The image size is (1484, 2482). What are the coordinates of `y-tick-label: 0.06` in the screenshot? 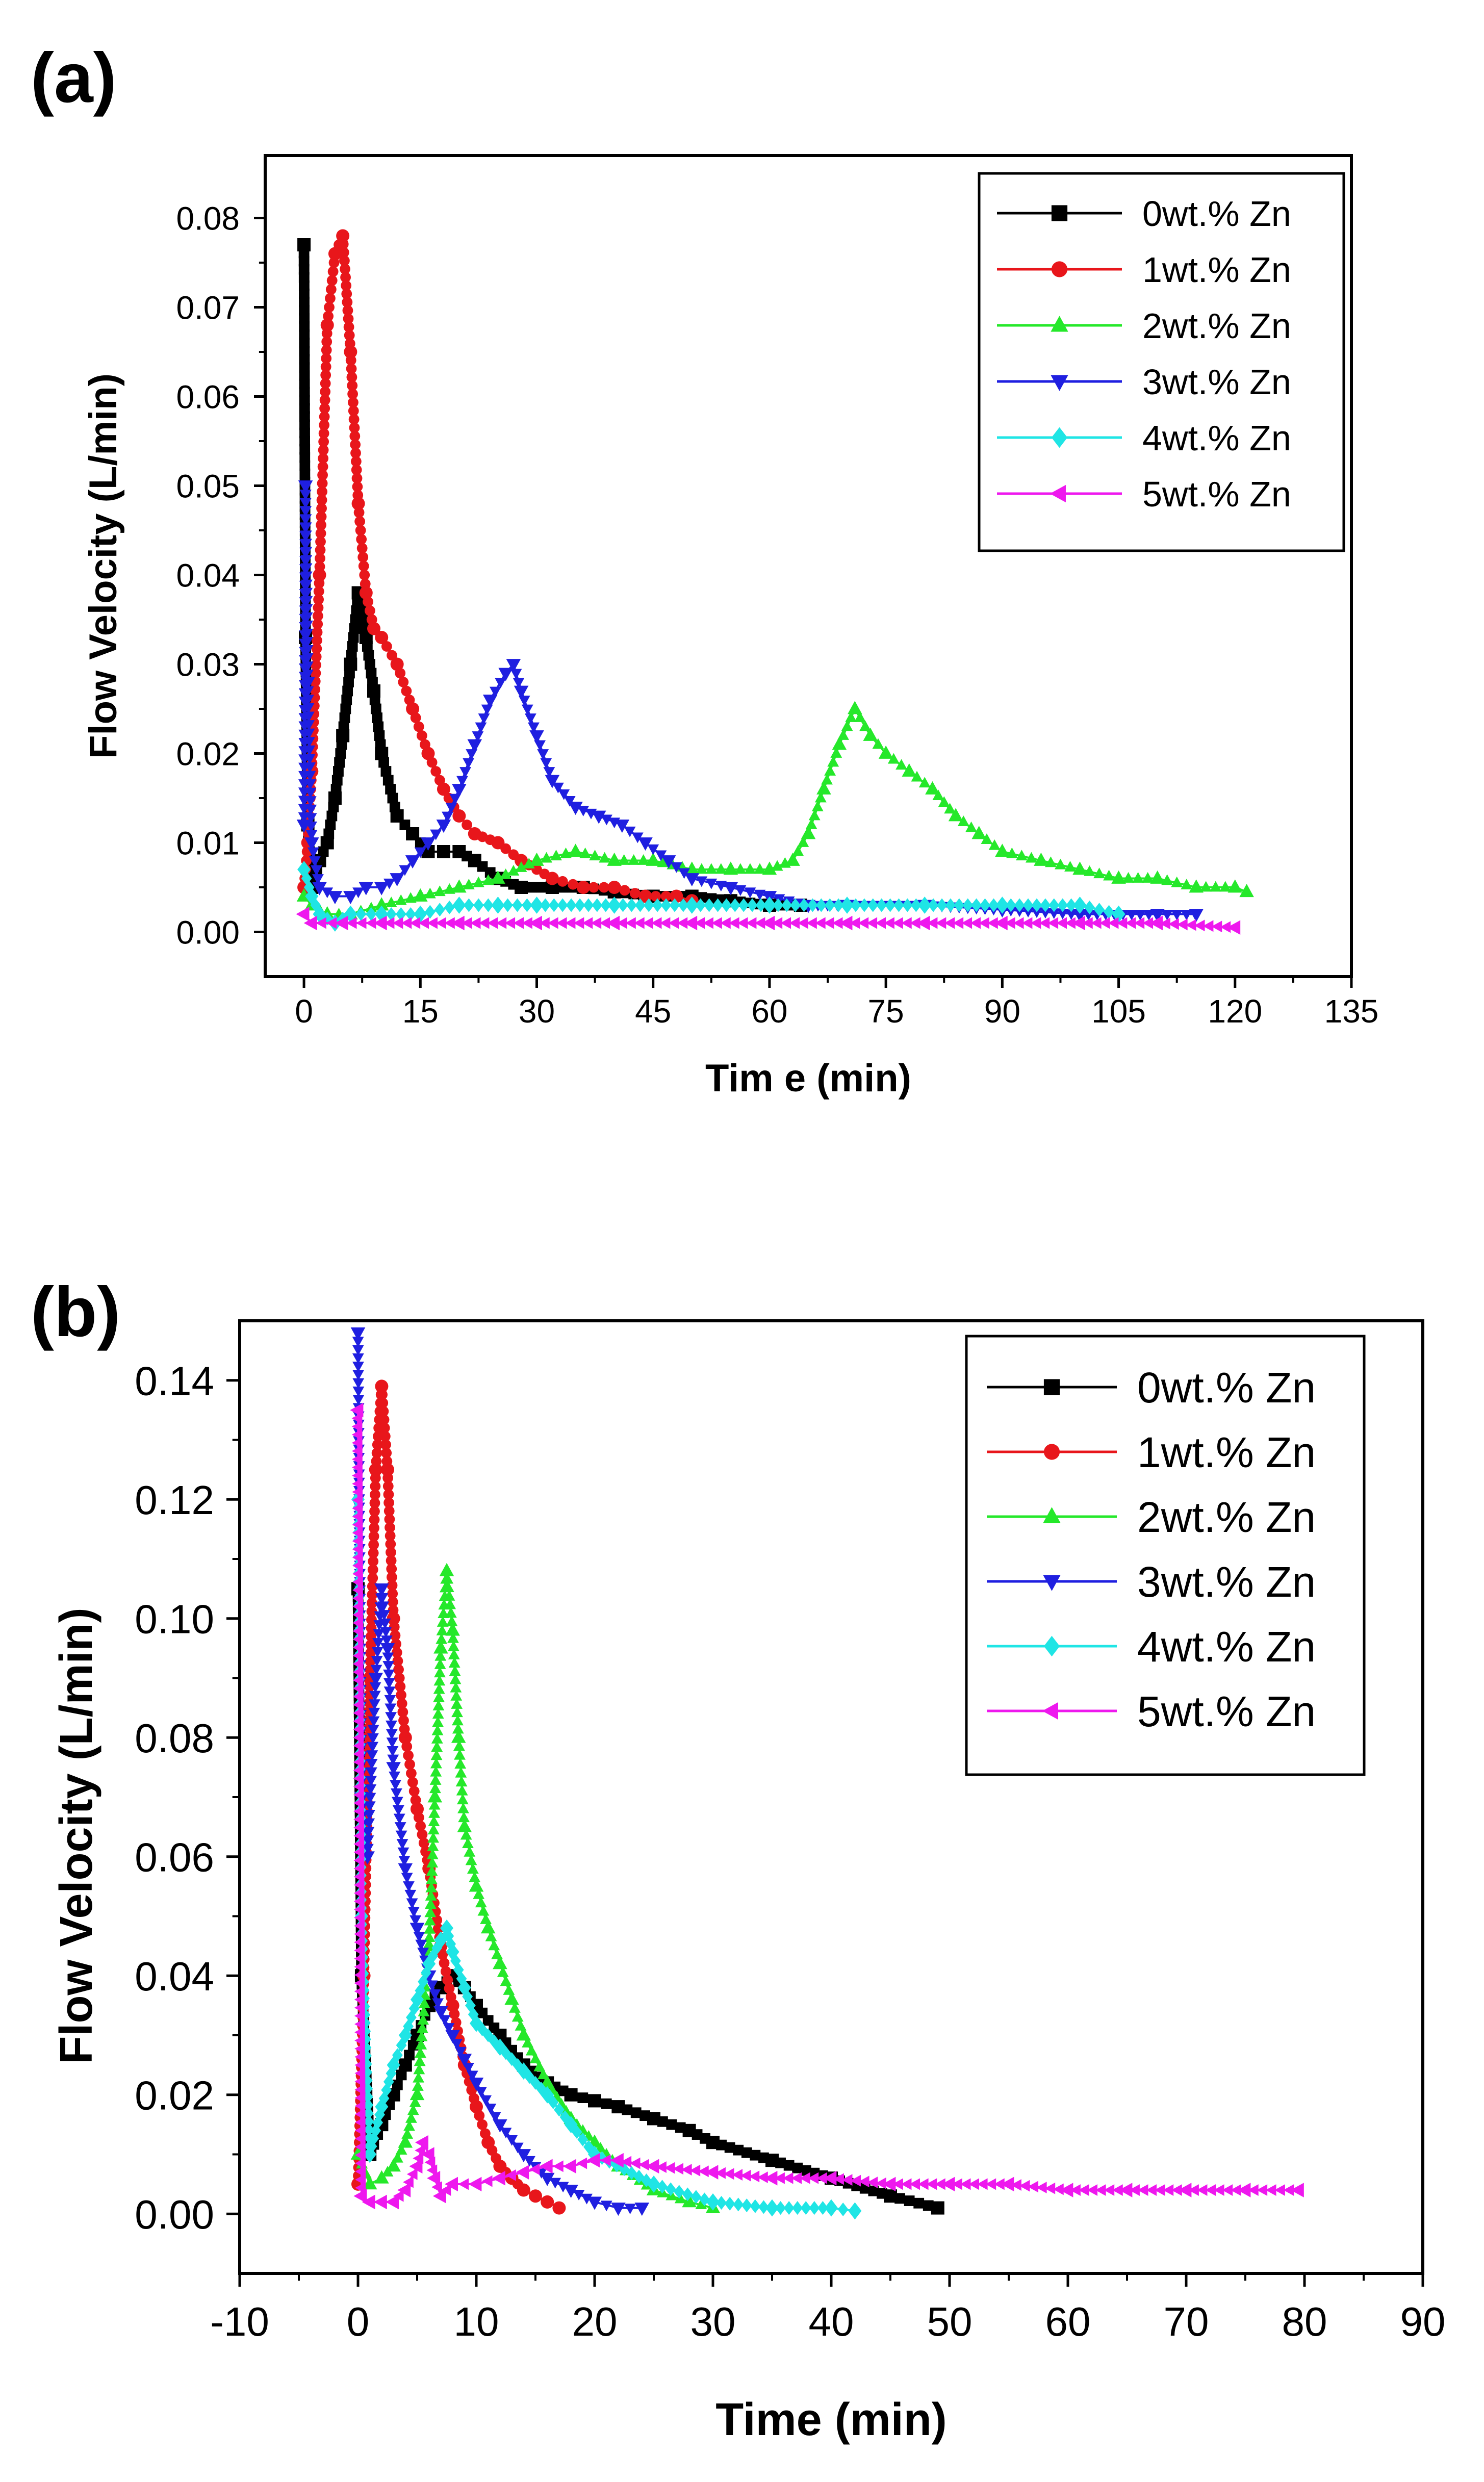 It's located at (174, 1857).